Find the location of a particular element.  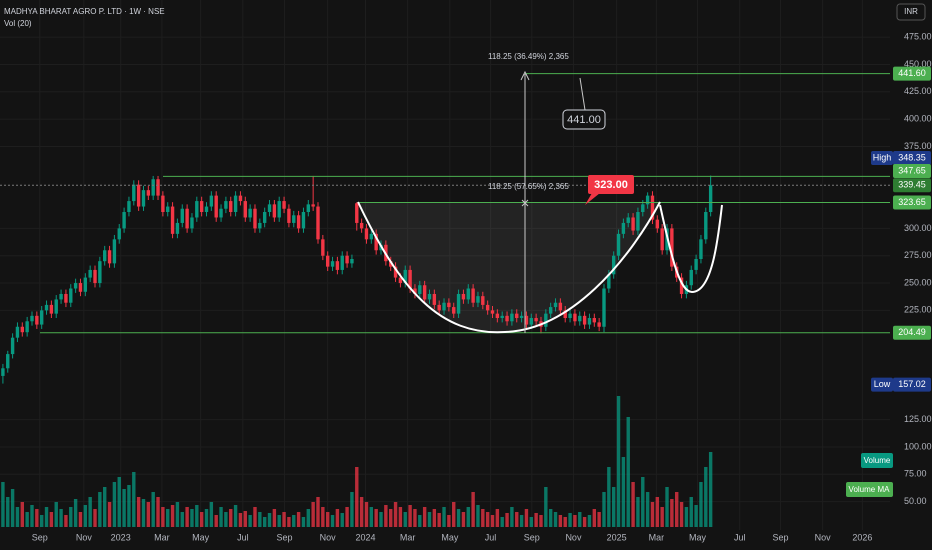

x-tick-label: Sep is located at coordinates (532, 537).